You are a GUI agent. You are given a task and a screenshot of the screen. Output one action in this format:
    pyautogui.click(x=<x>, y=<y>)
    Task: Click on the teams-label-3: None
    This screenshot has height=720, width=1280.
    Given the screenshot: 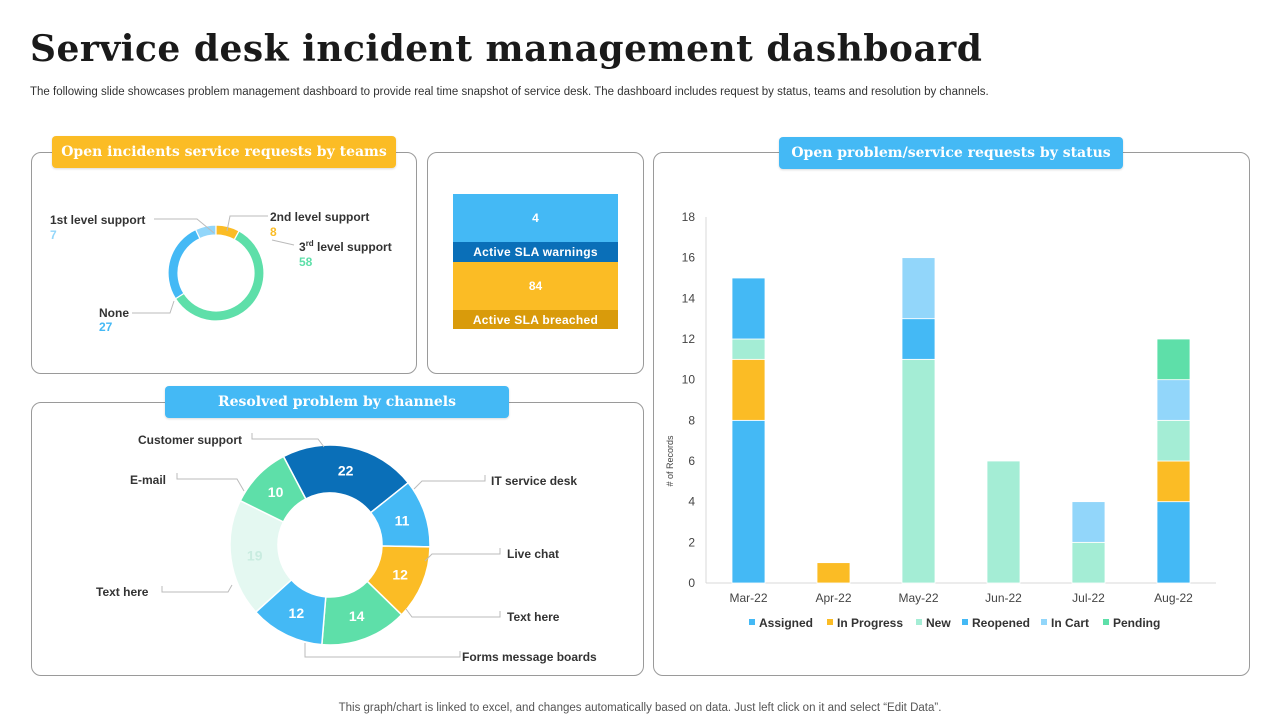 What is the action you would take?
    pyautogui.click(x=114, y=313)
    